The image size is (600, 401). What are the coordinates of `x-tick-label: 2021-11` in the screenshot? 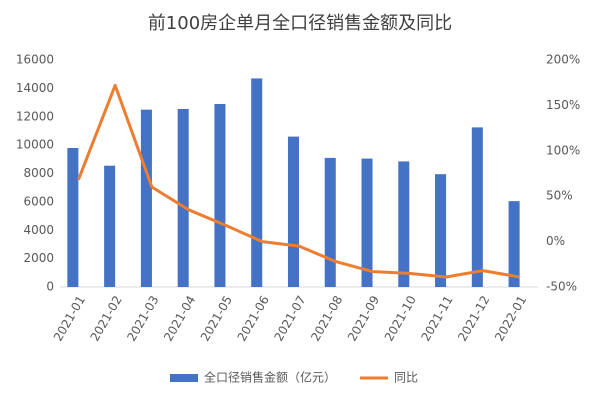 It's located at (437, 318).